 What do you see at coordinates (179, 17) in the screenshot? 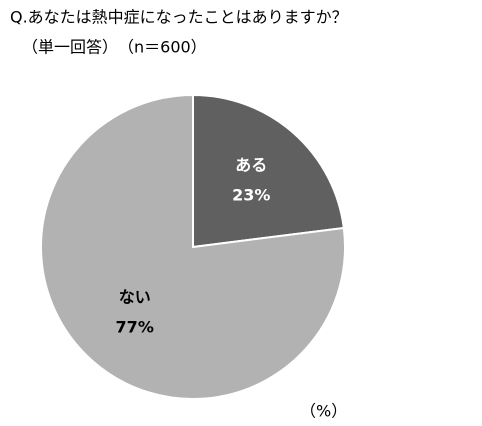
I see `chart-title: Q.あなたは熱中症になったことはありますか？` at bounding box center [179, 17].